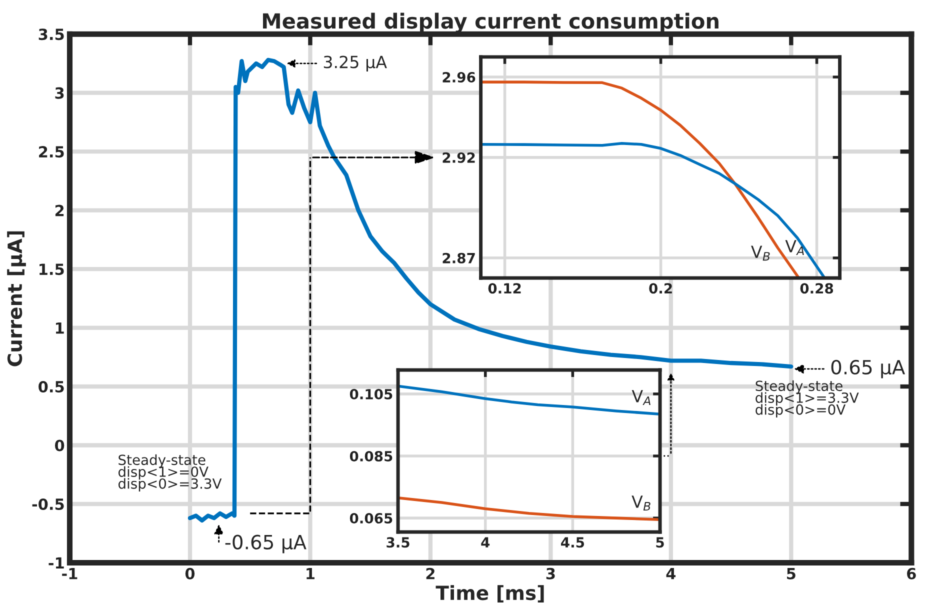 This screenshot has height=609, width=930. What do you see at coordinates (371, 456) in the screenshot?
I see `y-tick-label: 0.085` at bounding box center [371, 456].